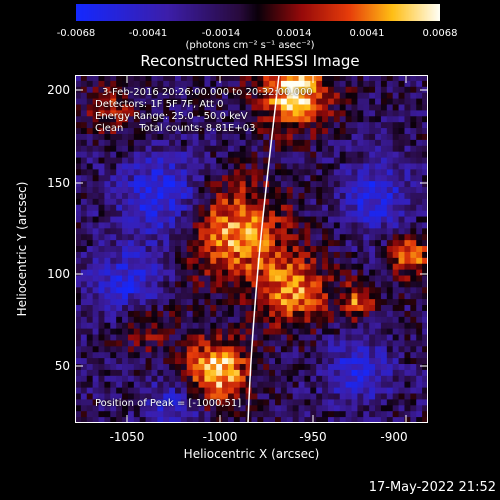 The height and width of the screenshot is (500, 500). What do you see at coordinates (175, 128) in the screenshot?
I see `clean-counts-text: Clean Total counts: 8.81E+03` at bounding box center [175, 128].